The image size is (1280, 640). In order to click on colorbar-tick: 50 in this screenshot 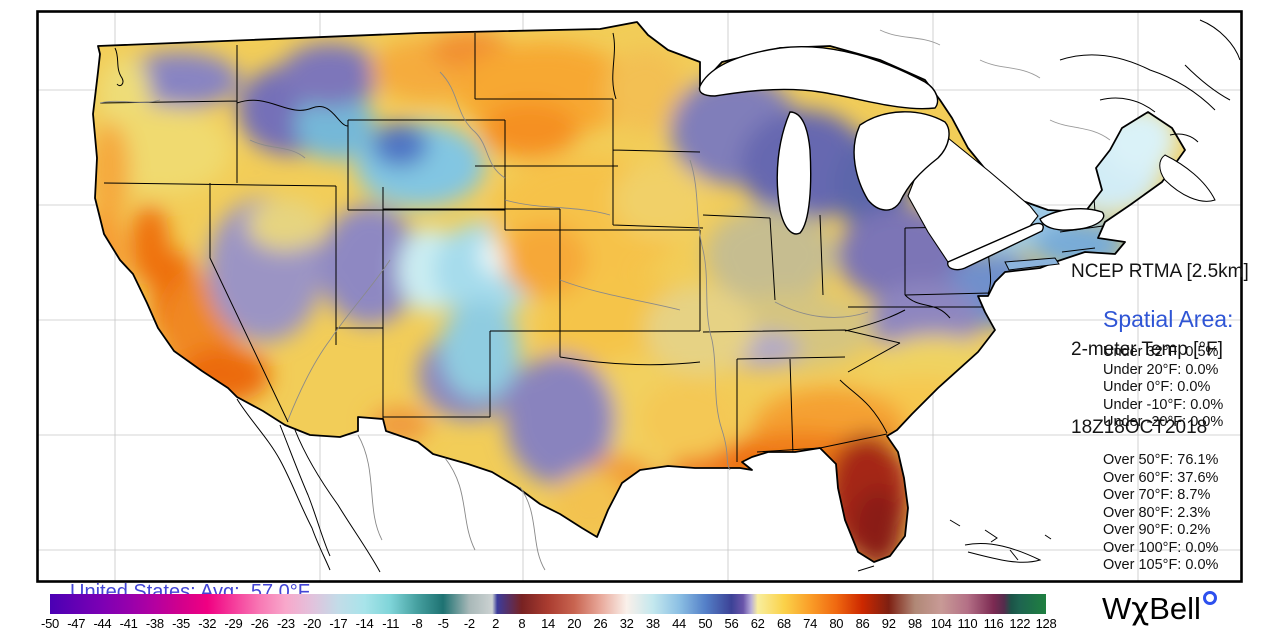, I will do `click(705, 623)`.